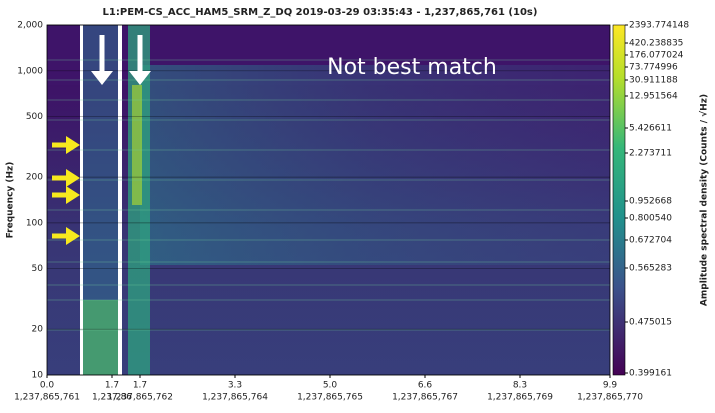  Describe the element at coordinates (650, 219) in the screenshot. I see `colorbar-tick-label: 0.800540` at that location.